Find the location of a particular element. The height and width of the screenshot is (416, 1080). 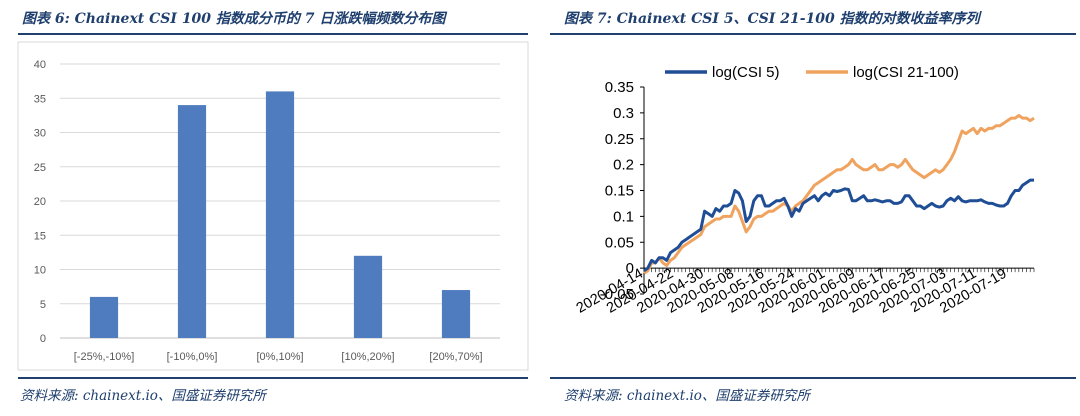

left-title-rule is located at coordinates (273, 34).